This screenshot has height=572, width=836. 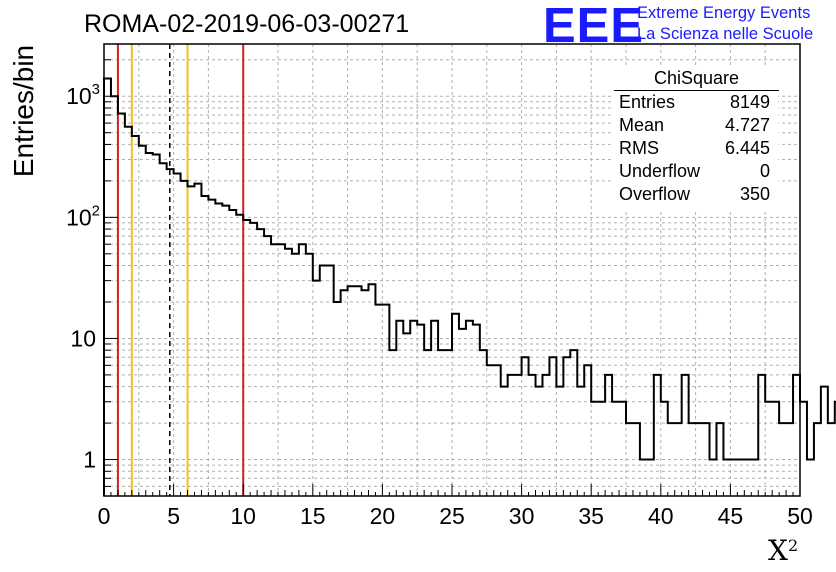 I want to click on x-tick-label: 10, so click(x=243, y=516).